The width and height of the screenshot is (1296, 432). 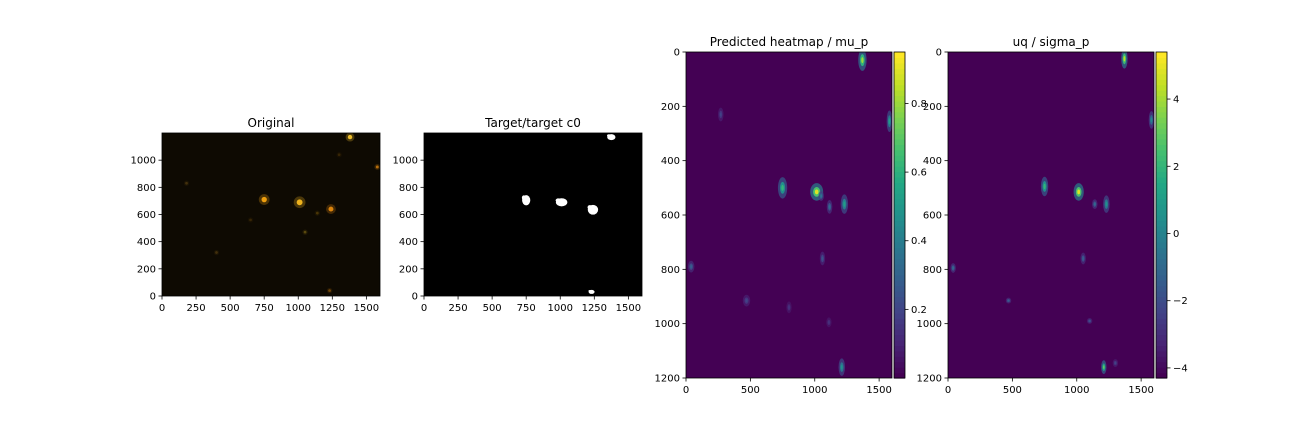 What do you see at coordinates (1176, 100) in the screenshot?
I see `colorbar-tick-label: 4` at bounding box center [1176, 100].